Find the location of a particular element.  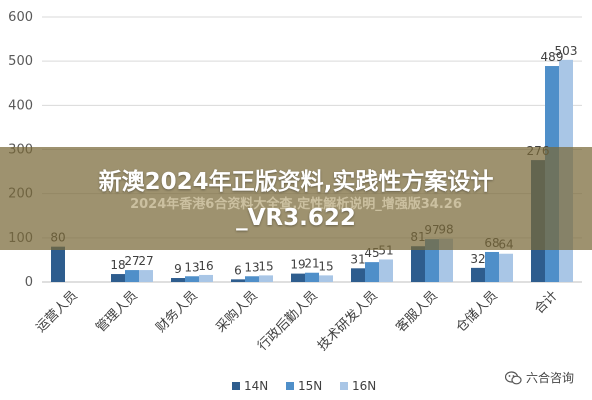

category-label: 技术研发人员 is located at coordinates (347, 321).